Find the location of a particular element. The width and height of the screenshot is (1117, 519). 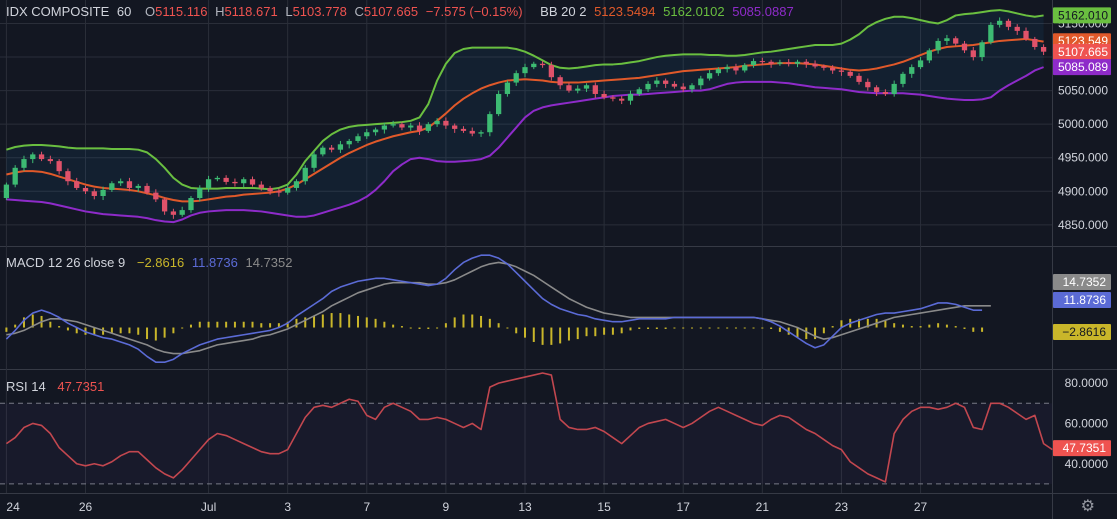

time-tick-label: 23 is located at coordinates (842, 507).